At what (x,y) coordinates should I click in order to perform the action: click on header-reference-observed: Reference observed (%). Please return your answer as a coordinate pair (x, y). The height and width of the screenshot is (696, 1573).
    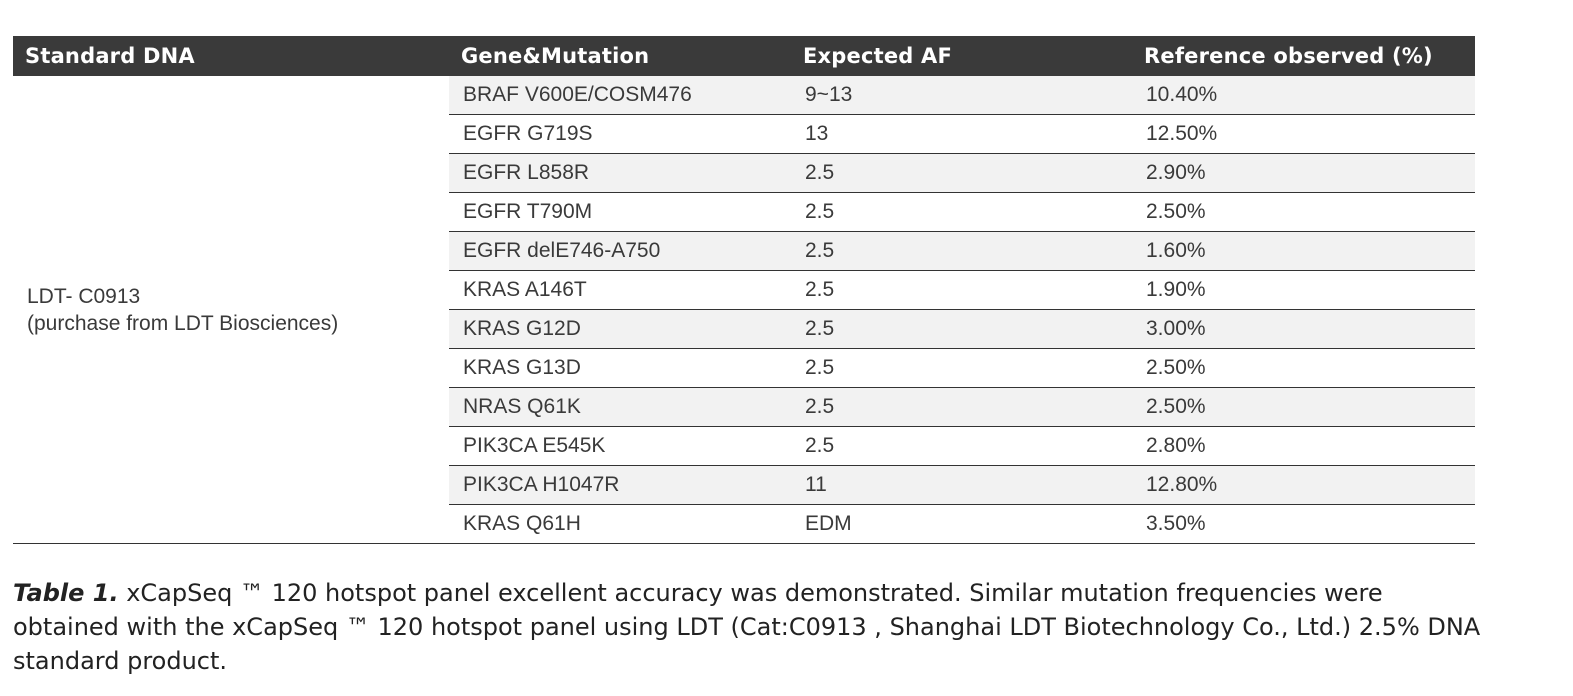
    Looking at the image, I should click on (1288, 56).